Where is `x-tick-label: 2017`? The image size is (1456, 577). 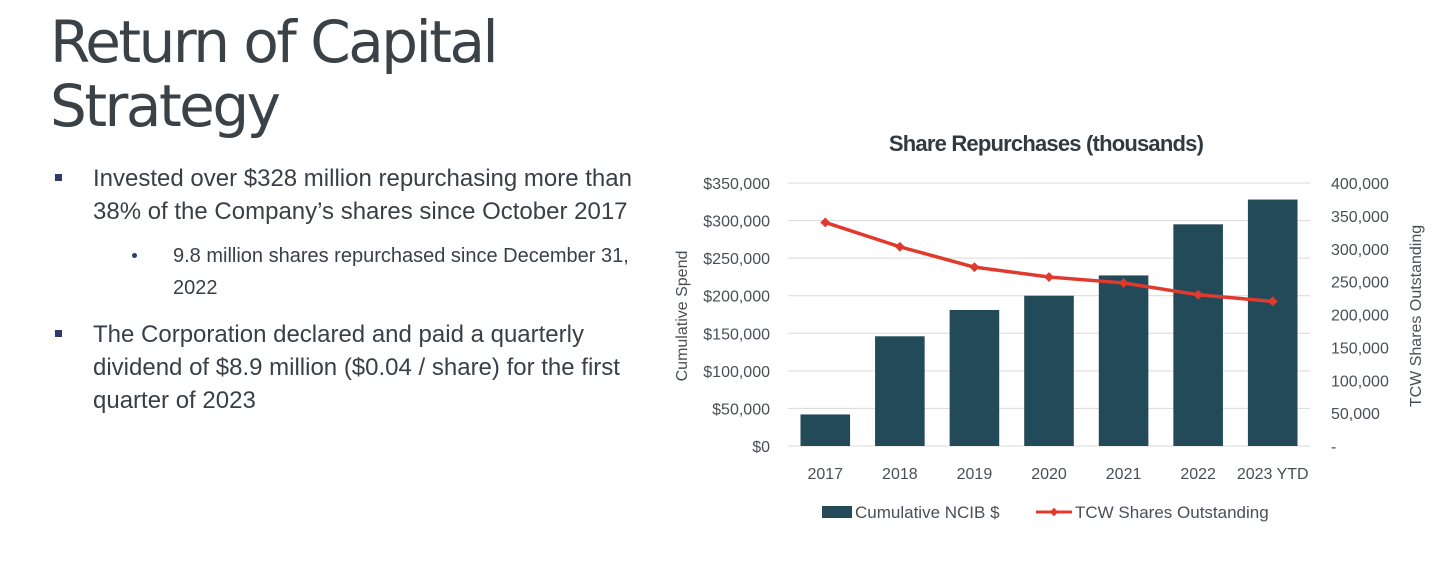 x-tick-label: 2017 is located at coordinates (825, 474).